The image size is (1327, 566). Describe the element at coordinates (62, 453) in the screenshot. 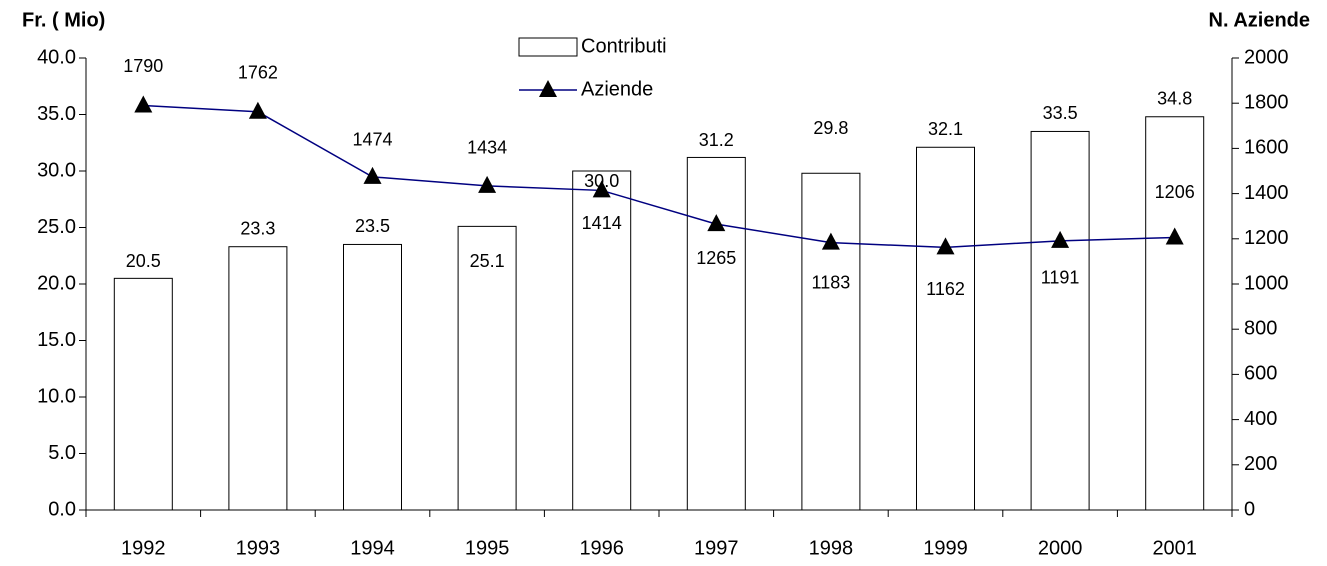

I see `y-tick-label: 5.0` at that location.